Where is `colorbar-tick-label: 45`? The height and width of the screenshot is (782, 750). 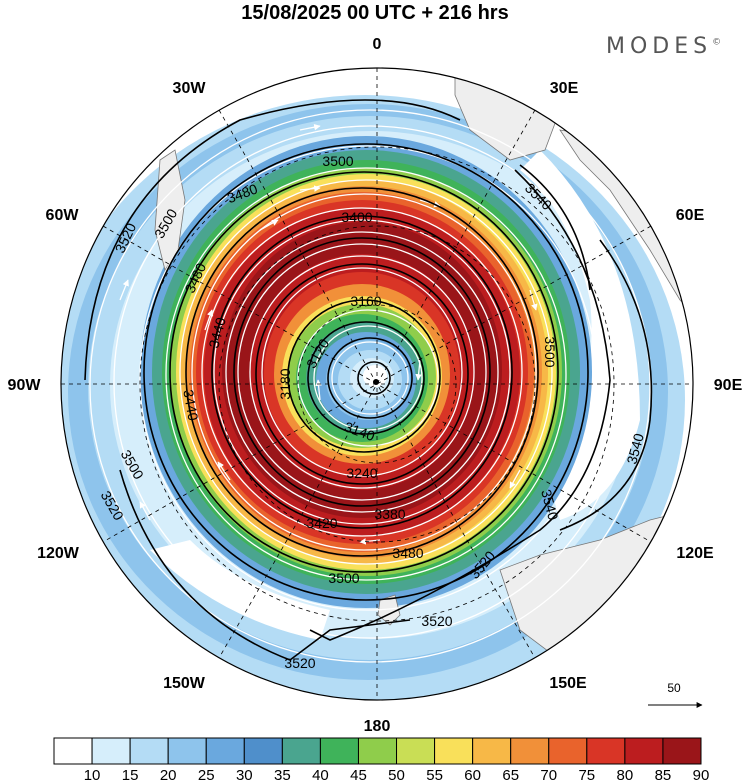
colorbar-tick-label: 45 is located at coordinates (358, 774).